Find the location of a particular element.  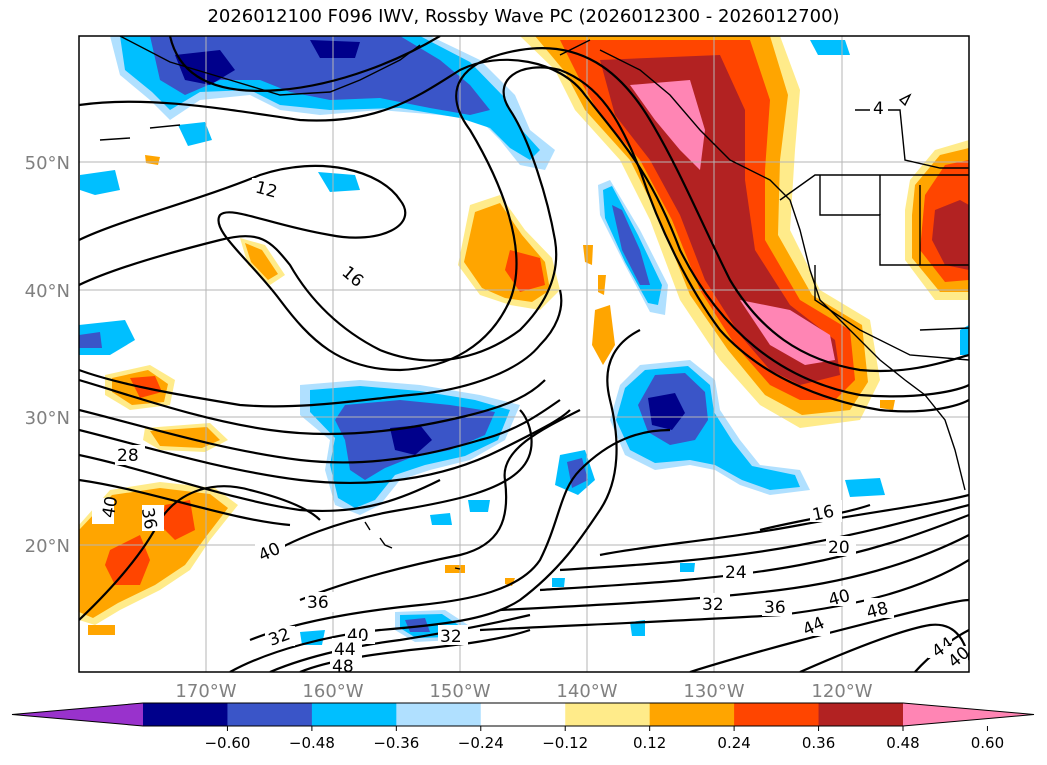

ar-plume-pink is located at coordinates (667, 125).